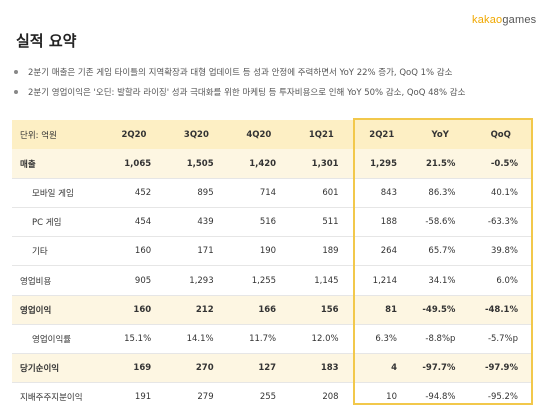 Image resolution: width=550 pixels, height=408 pixels. I want to click on logo-suffix: games, so click(519, 20).